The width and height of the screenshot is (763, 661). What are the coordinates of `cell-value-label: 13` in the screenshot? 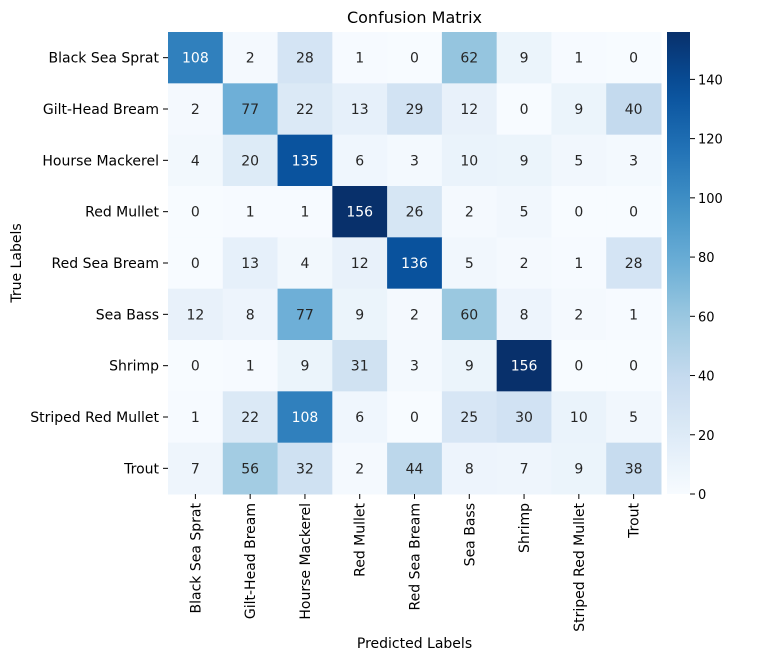 It's located at (250, 264).